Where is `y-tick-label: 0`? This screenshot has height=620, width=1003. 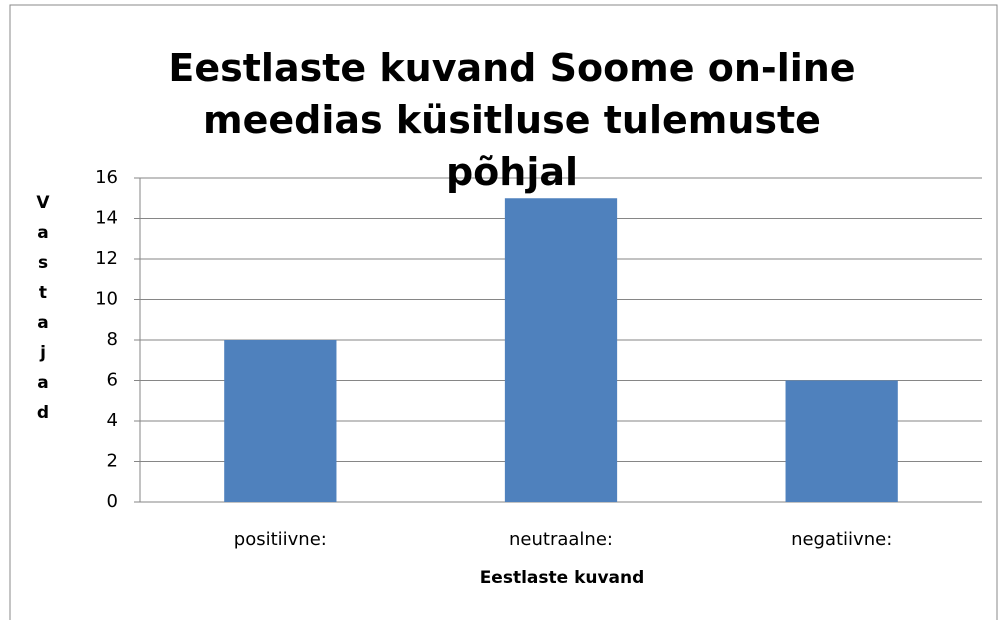 y-tick-label: 0 is located at coordinates (112, 501).